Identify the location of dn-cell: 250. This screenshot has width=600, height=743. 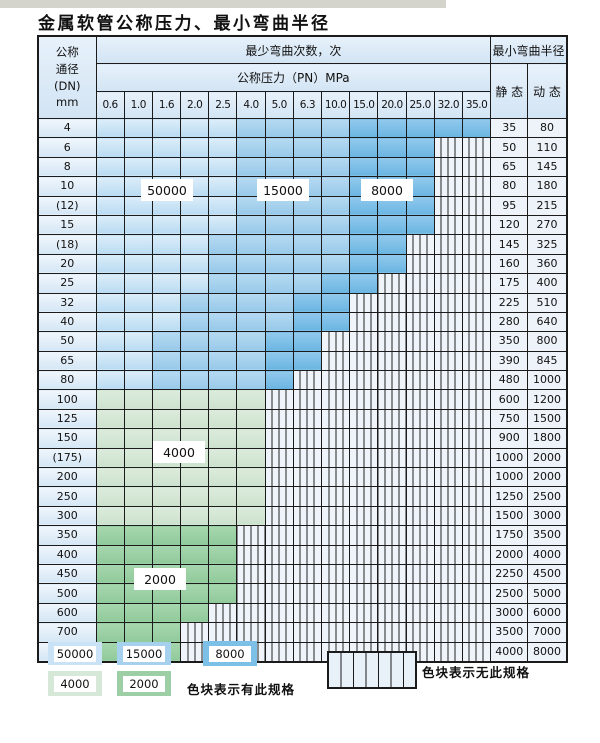
(67, 496).